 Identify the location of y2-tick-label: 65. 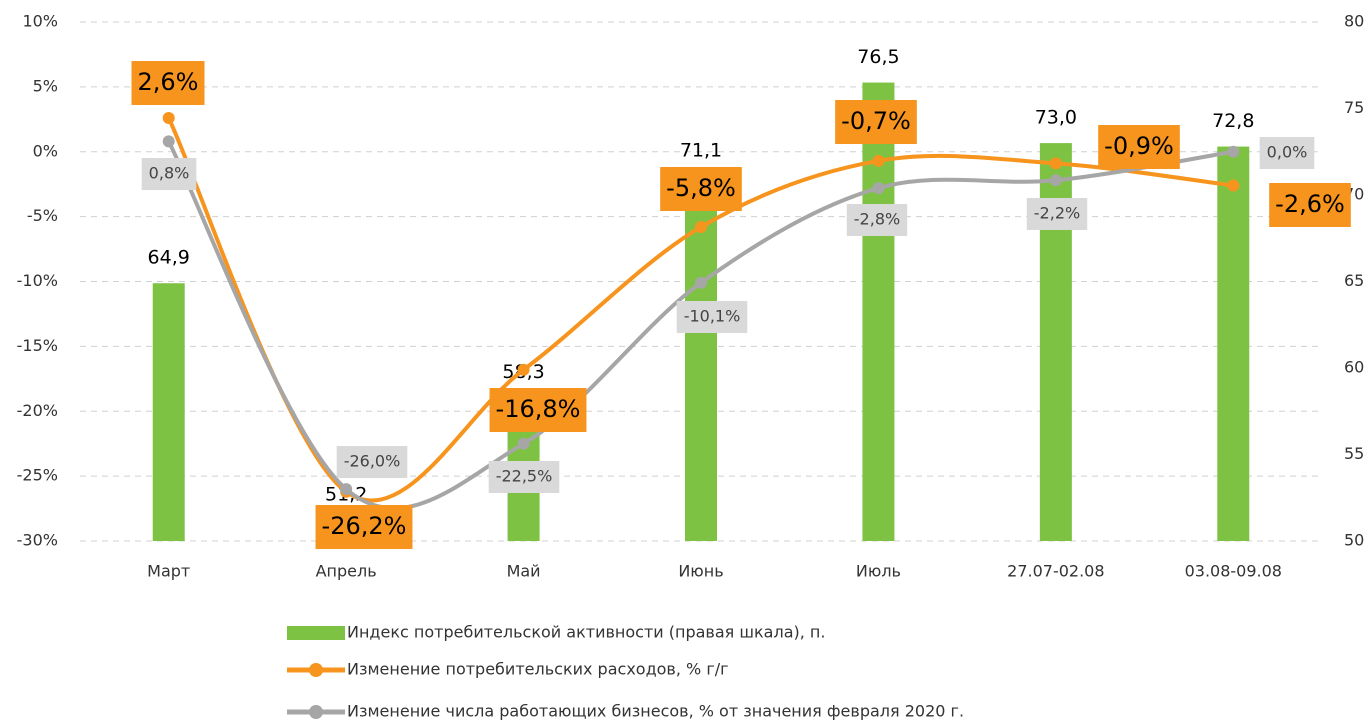
(1354, 280).